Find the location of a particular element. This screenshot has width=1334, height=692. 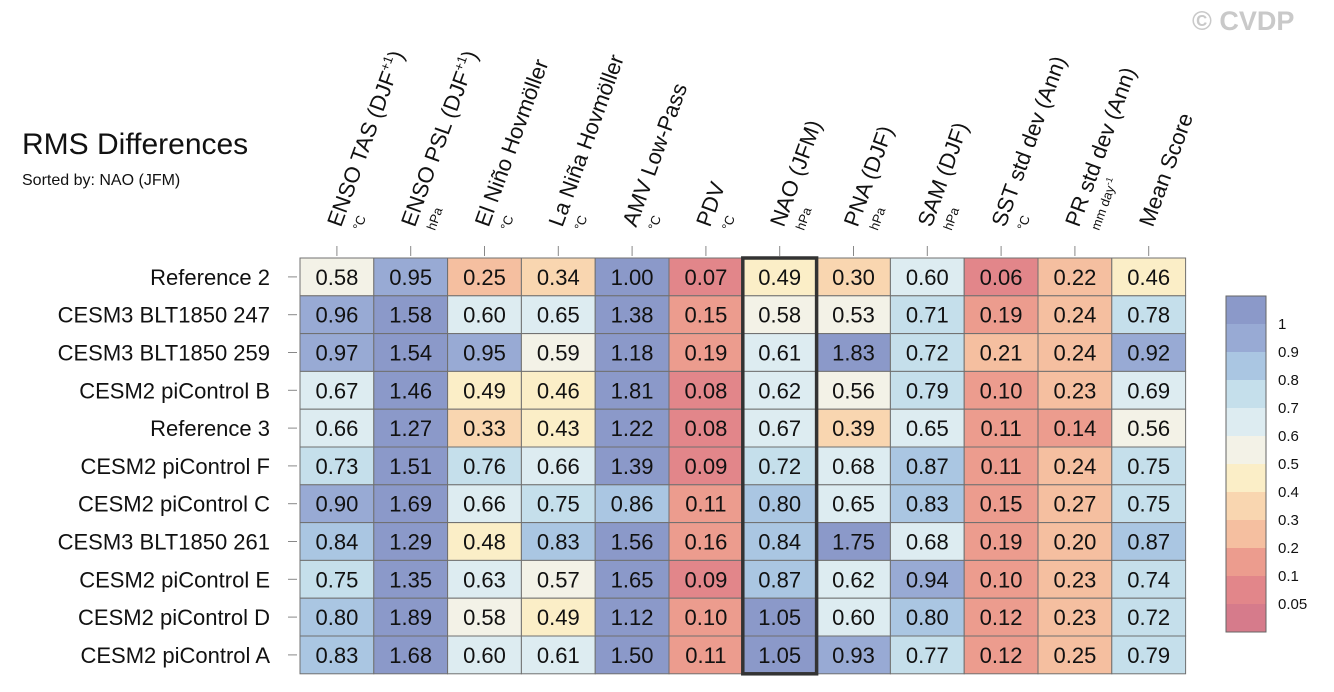

cell-value-label: 1.29 is located at coordinates (410, 542).